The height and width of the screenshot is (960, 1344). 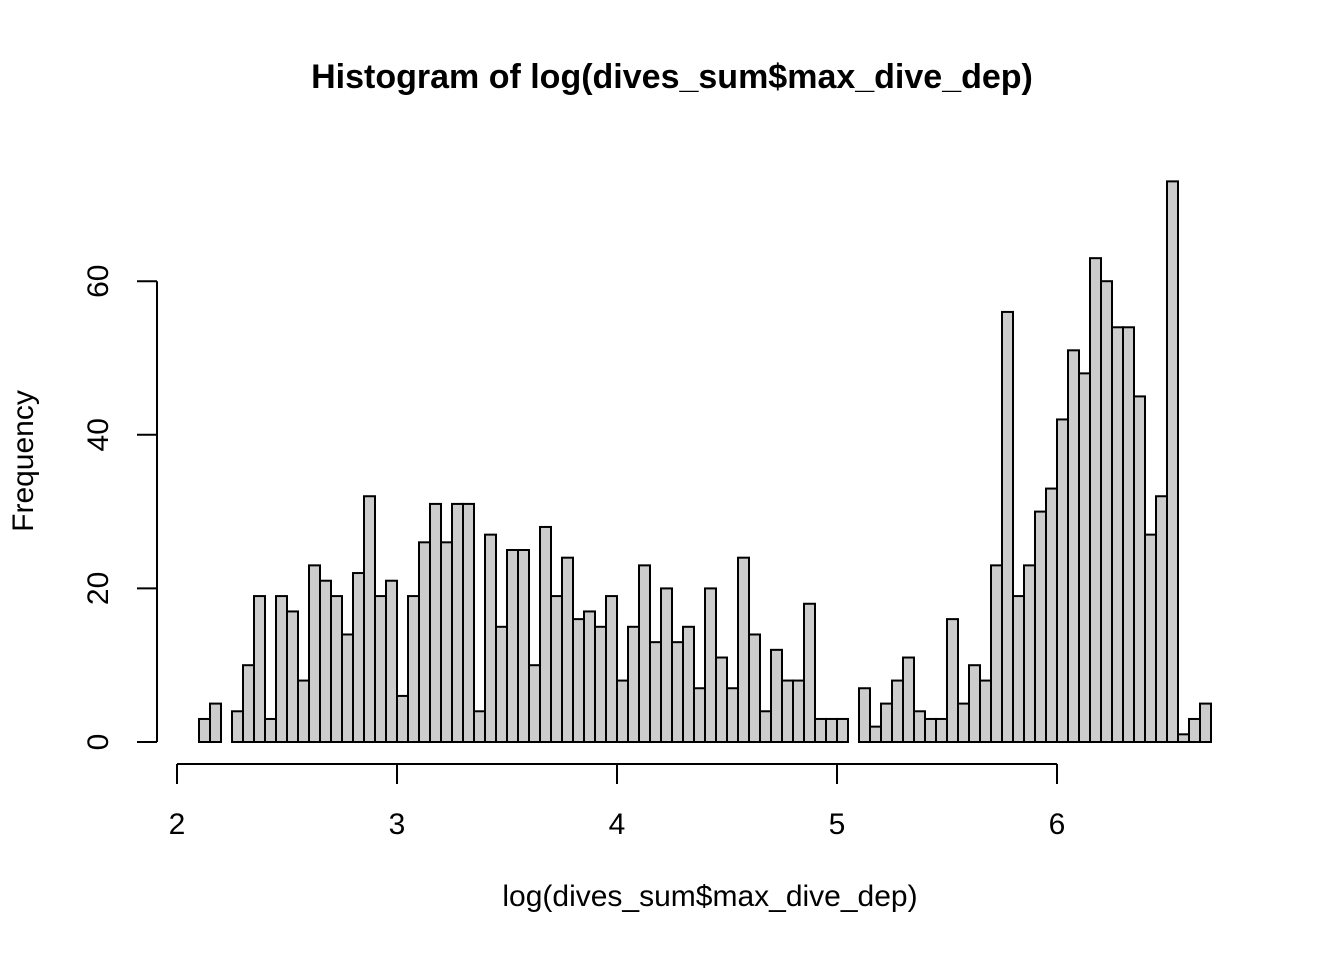 I want to click on y-tick-label: 40, so click(x=98, y=434).